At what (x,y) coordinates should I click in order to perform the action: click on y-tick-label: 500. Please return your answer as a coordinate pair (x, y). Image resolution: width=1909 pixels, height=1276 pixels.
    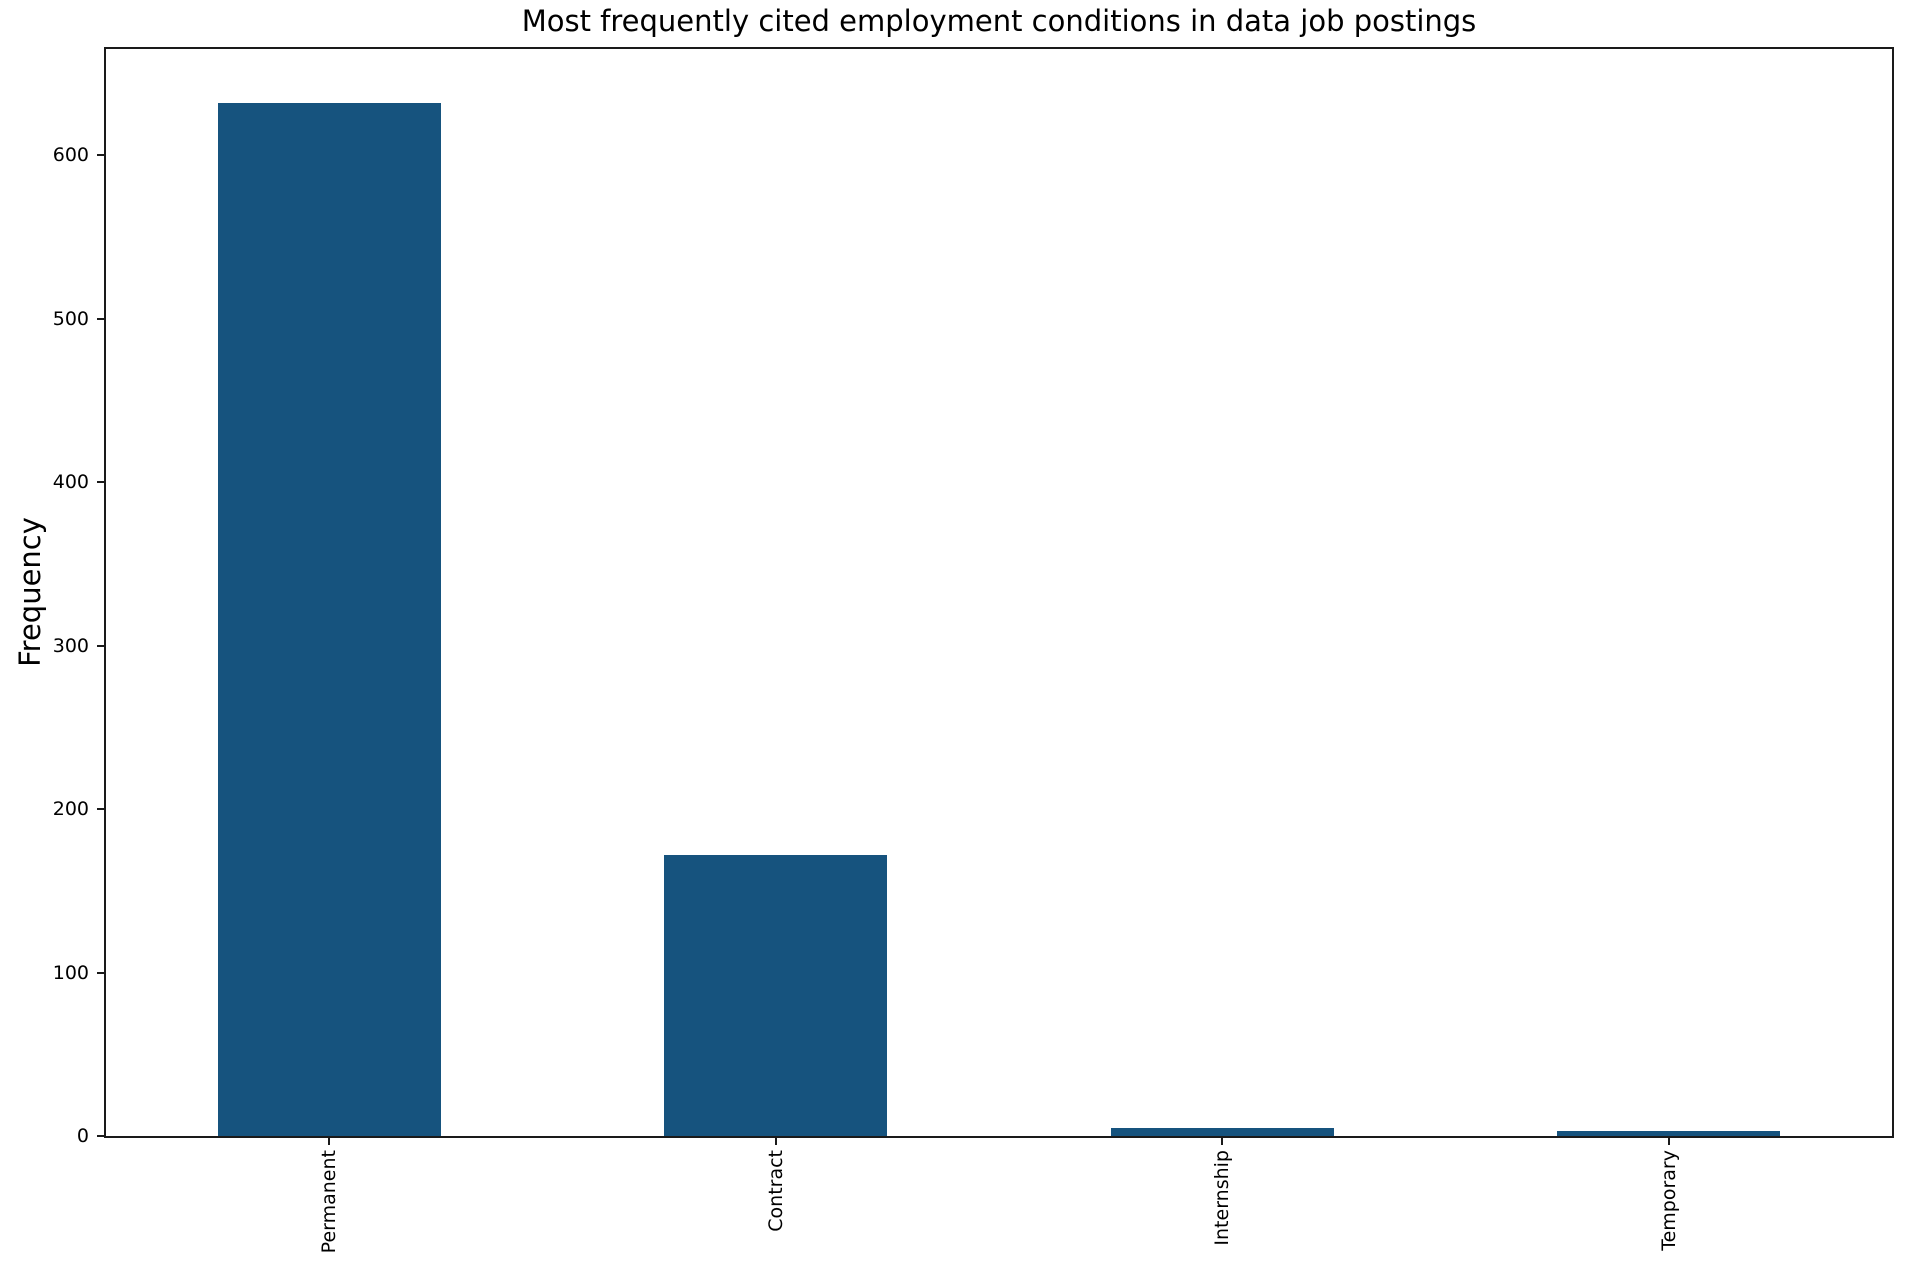
    Looking at the image, I should click on (70, 318).